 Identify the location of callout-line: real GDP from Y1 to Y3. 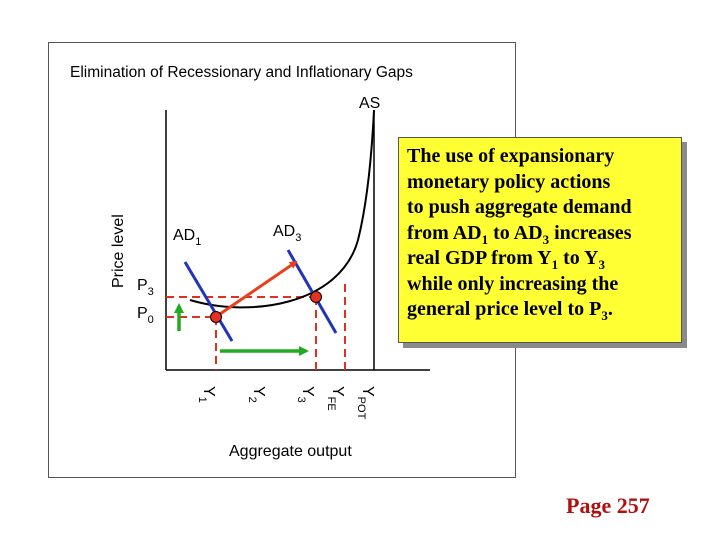
(506, 259).